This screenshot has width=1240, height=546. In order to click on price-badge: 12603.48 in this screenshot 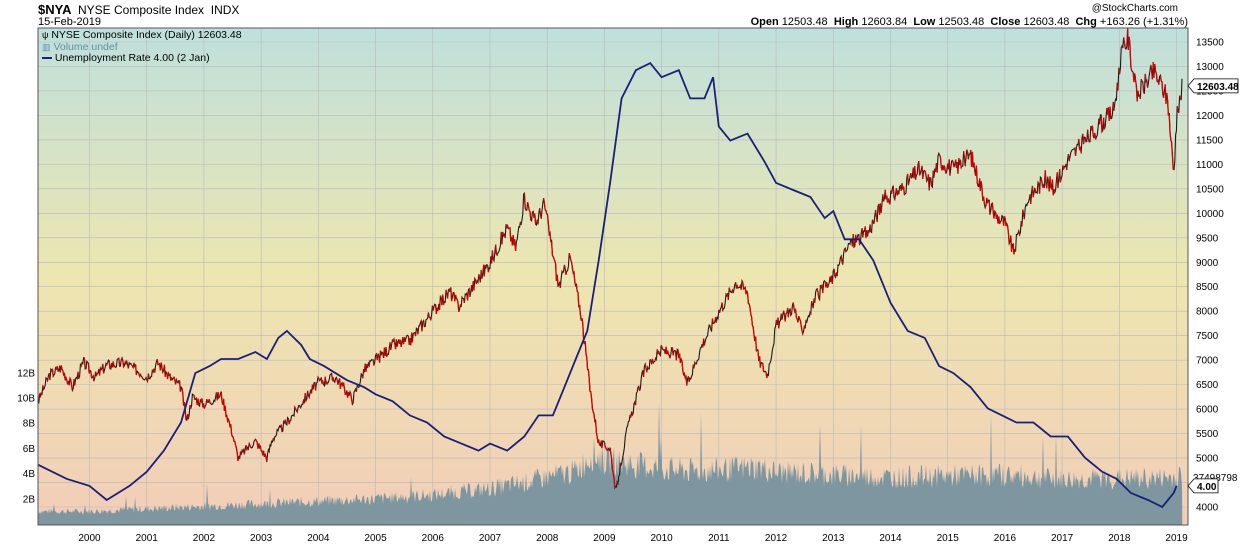, I will do `click(1213, 86)`.